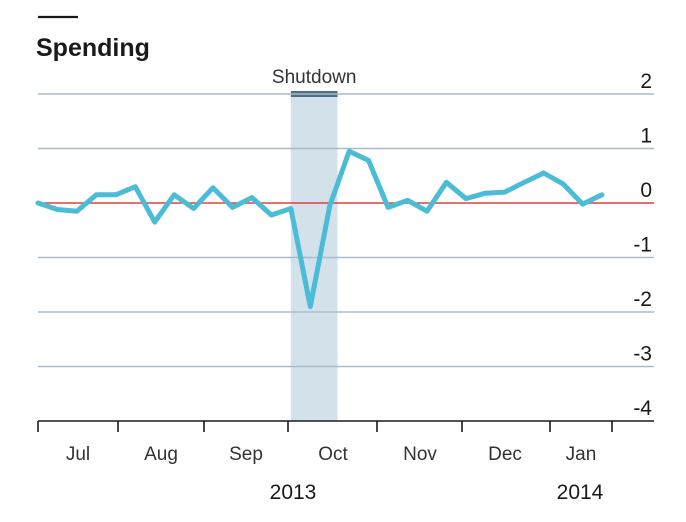 This screenshot has width=686, height=522. I want to click on month-label: Aug, so click(161, 454).